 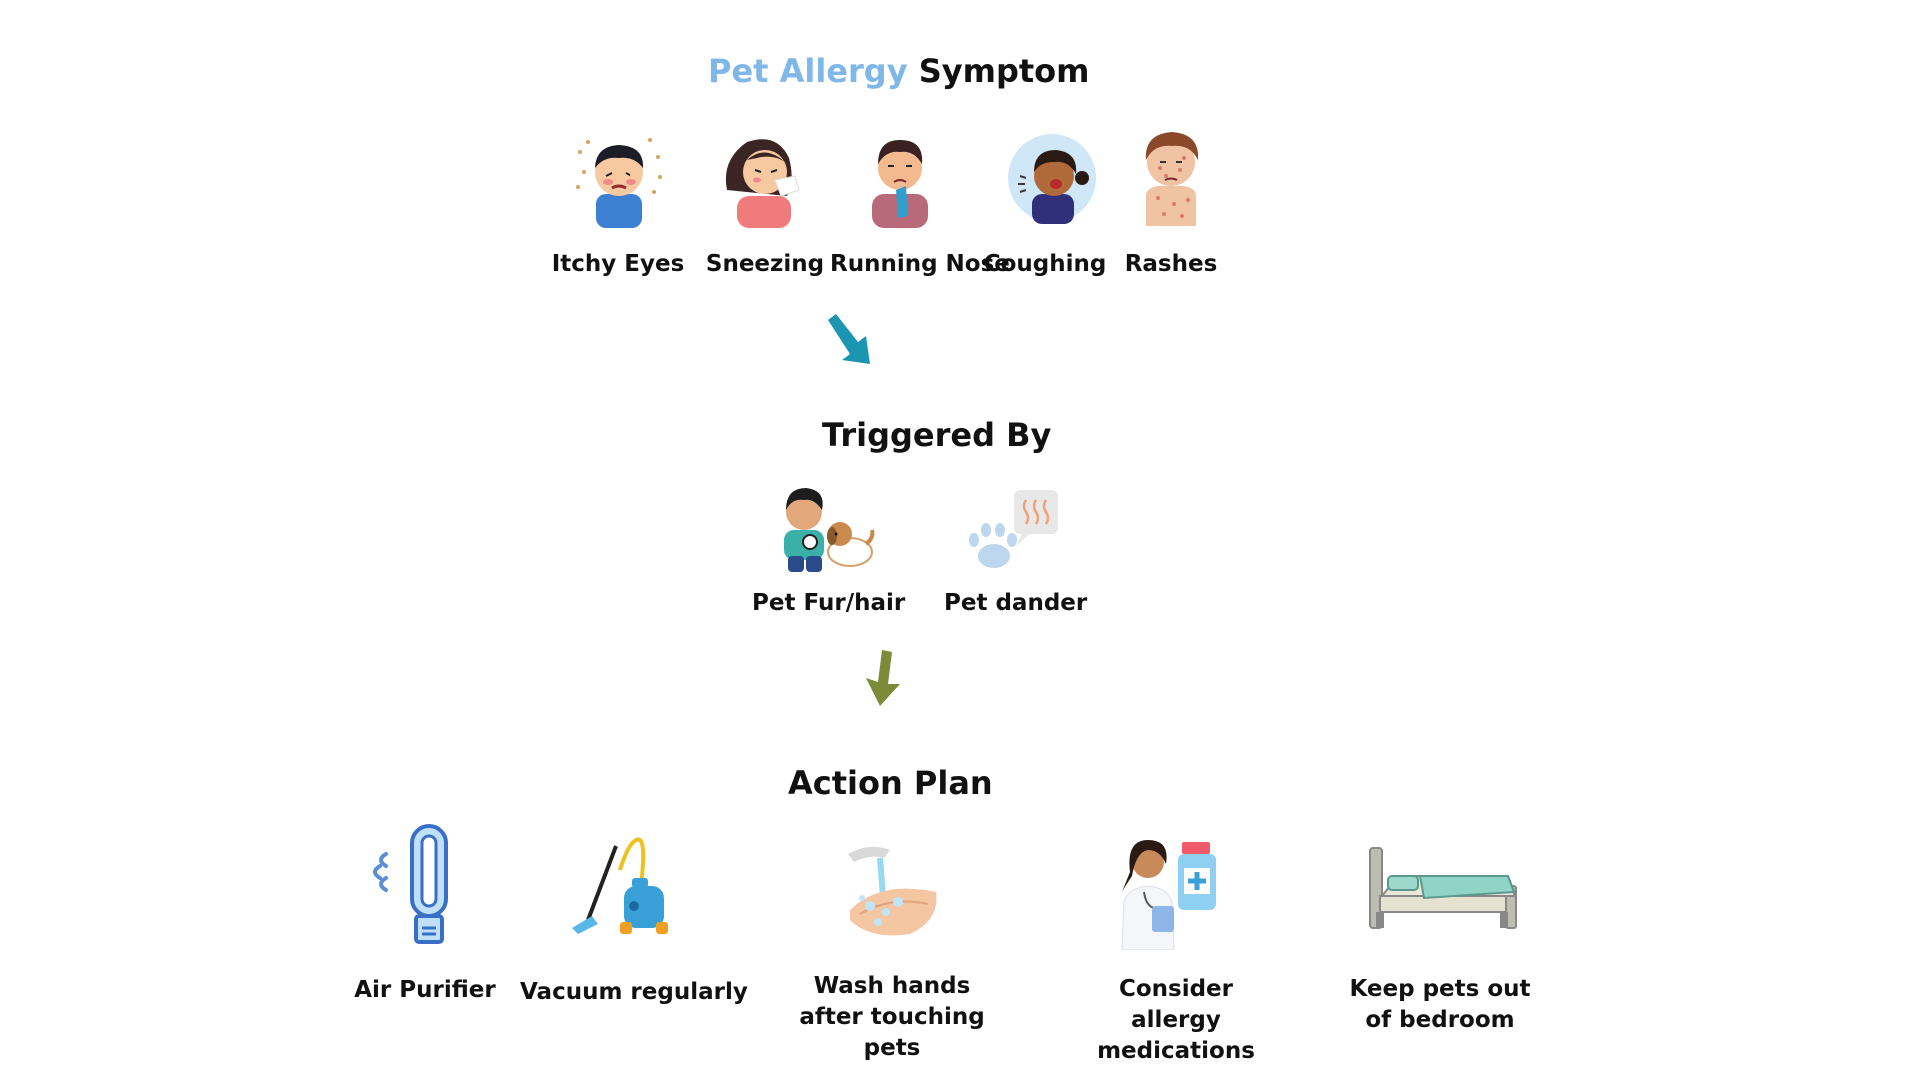 I want to click on runny-nose-boy-icon, so click(x=900, y=179).